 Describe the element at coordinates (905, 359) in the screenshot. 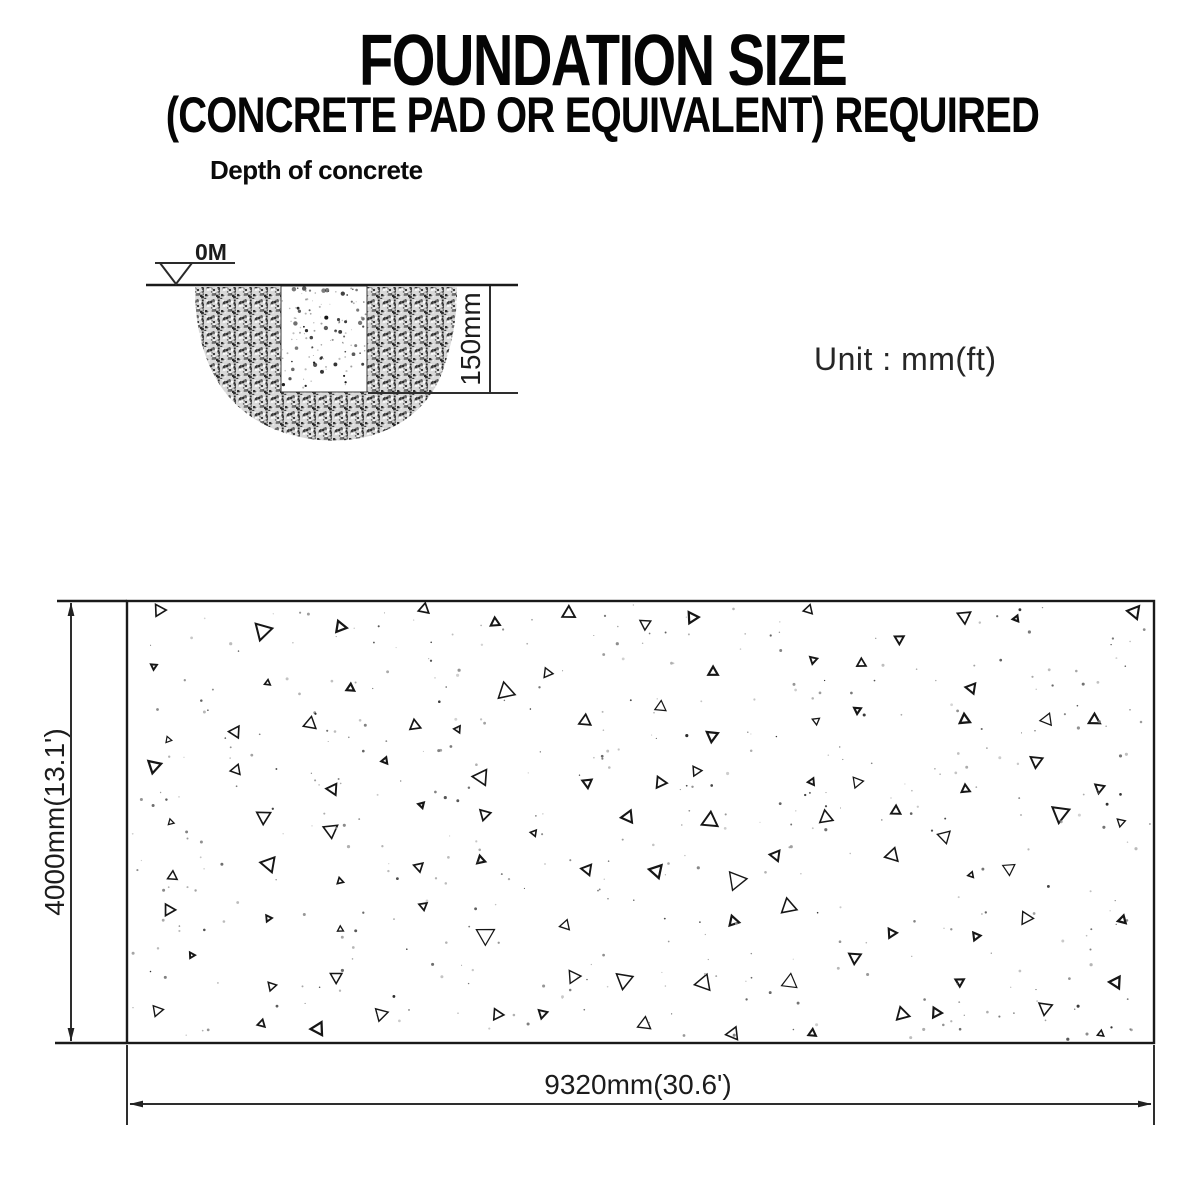

I see `unit-note: Unit : mm(ft)` at that location.